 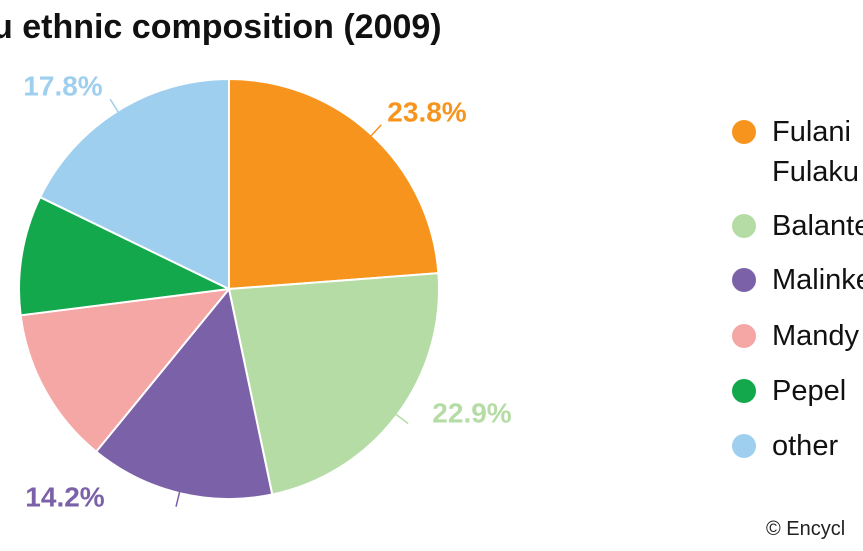 What do you see at coordinates (426, 111) in the screenshot?
I see `value-label: 23.8%` at bounding box center [426, 111].